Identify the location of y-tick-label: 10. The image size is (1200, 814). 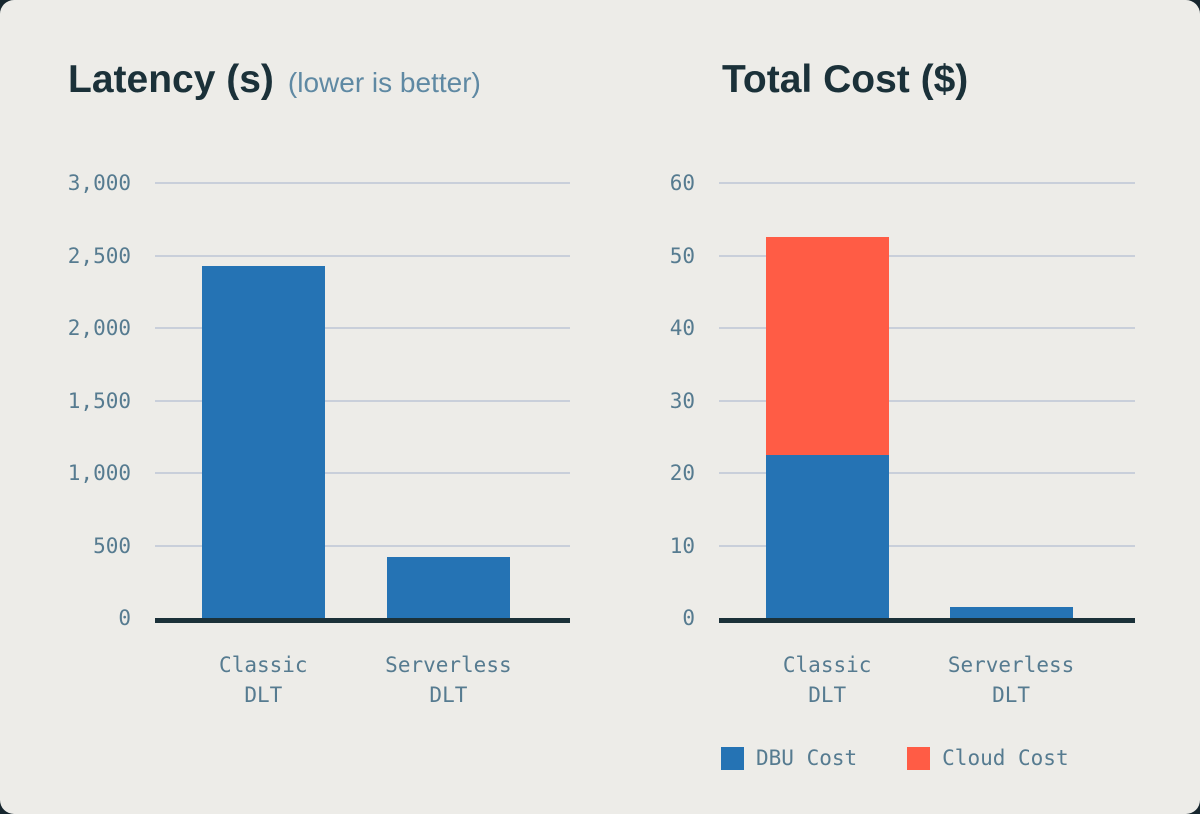
(682, 545).